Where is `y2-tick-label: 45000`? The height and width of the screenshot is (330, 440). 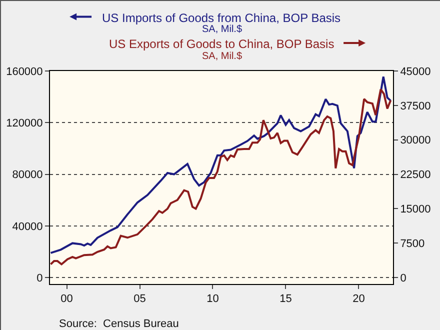 y2-tick-label: 45000 is located at coordinates (415, 72).